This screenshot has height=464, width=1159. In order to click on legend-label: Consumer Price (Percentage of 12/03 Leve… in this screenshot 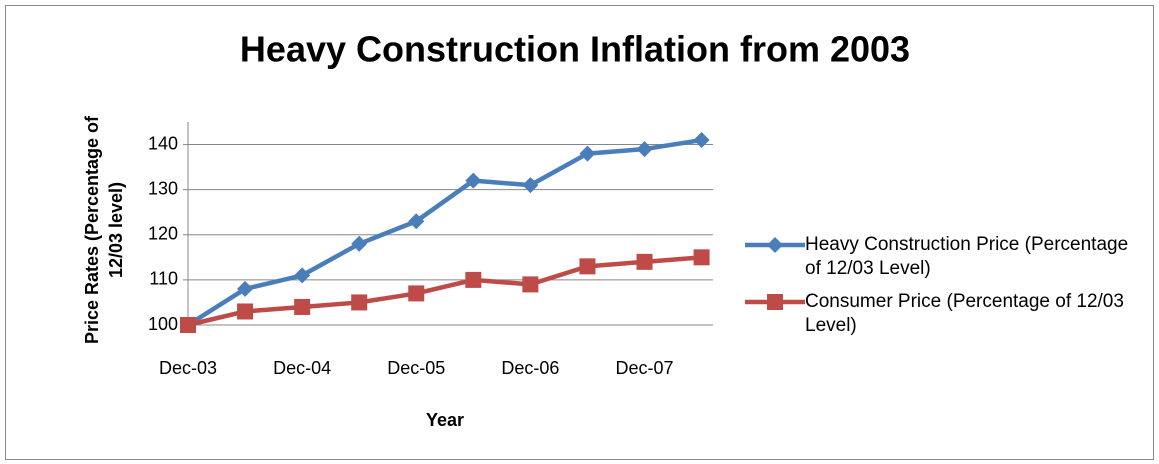, I will do `click(964, 313)`.